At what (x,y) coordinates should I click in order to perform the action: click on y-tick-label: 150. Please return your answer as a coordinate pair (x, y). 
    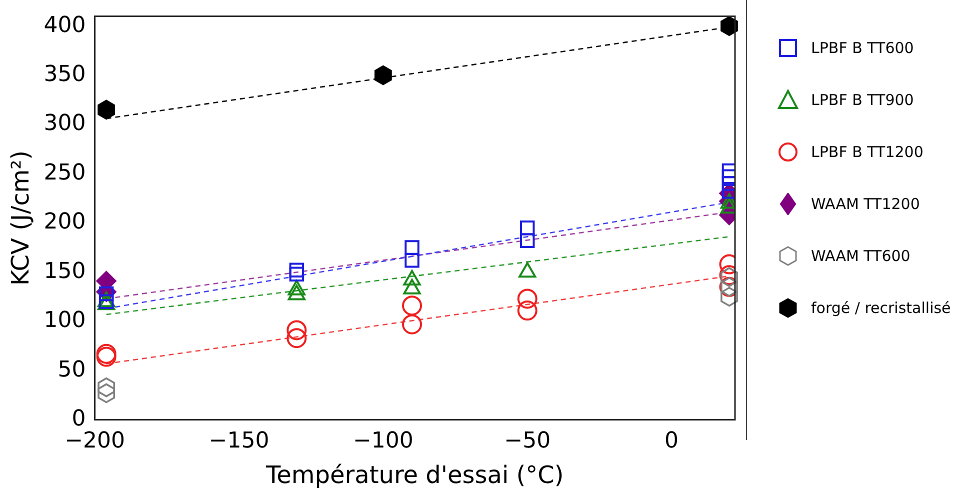
    Looking at the image, I should click on (65, 271).